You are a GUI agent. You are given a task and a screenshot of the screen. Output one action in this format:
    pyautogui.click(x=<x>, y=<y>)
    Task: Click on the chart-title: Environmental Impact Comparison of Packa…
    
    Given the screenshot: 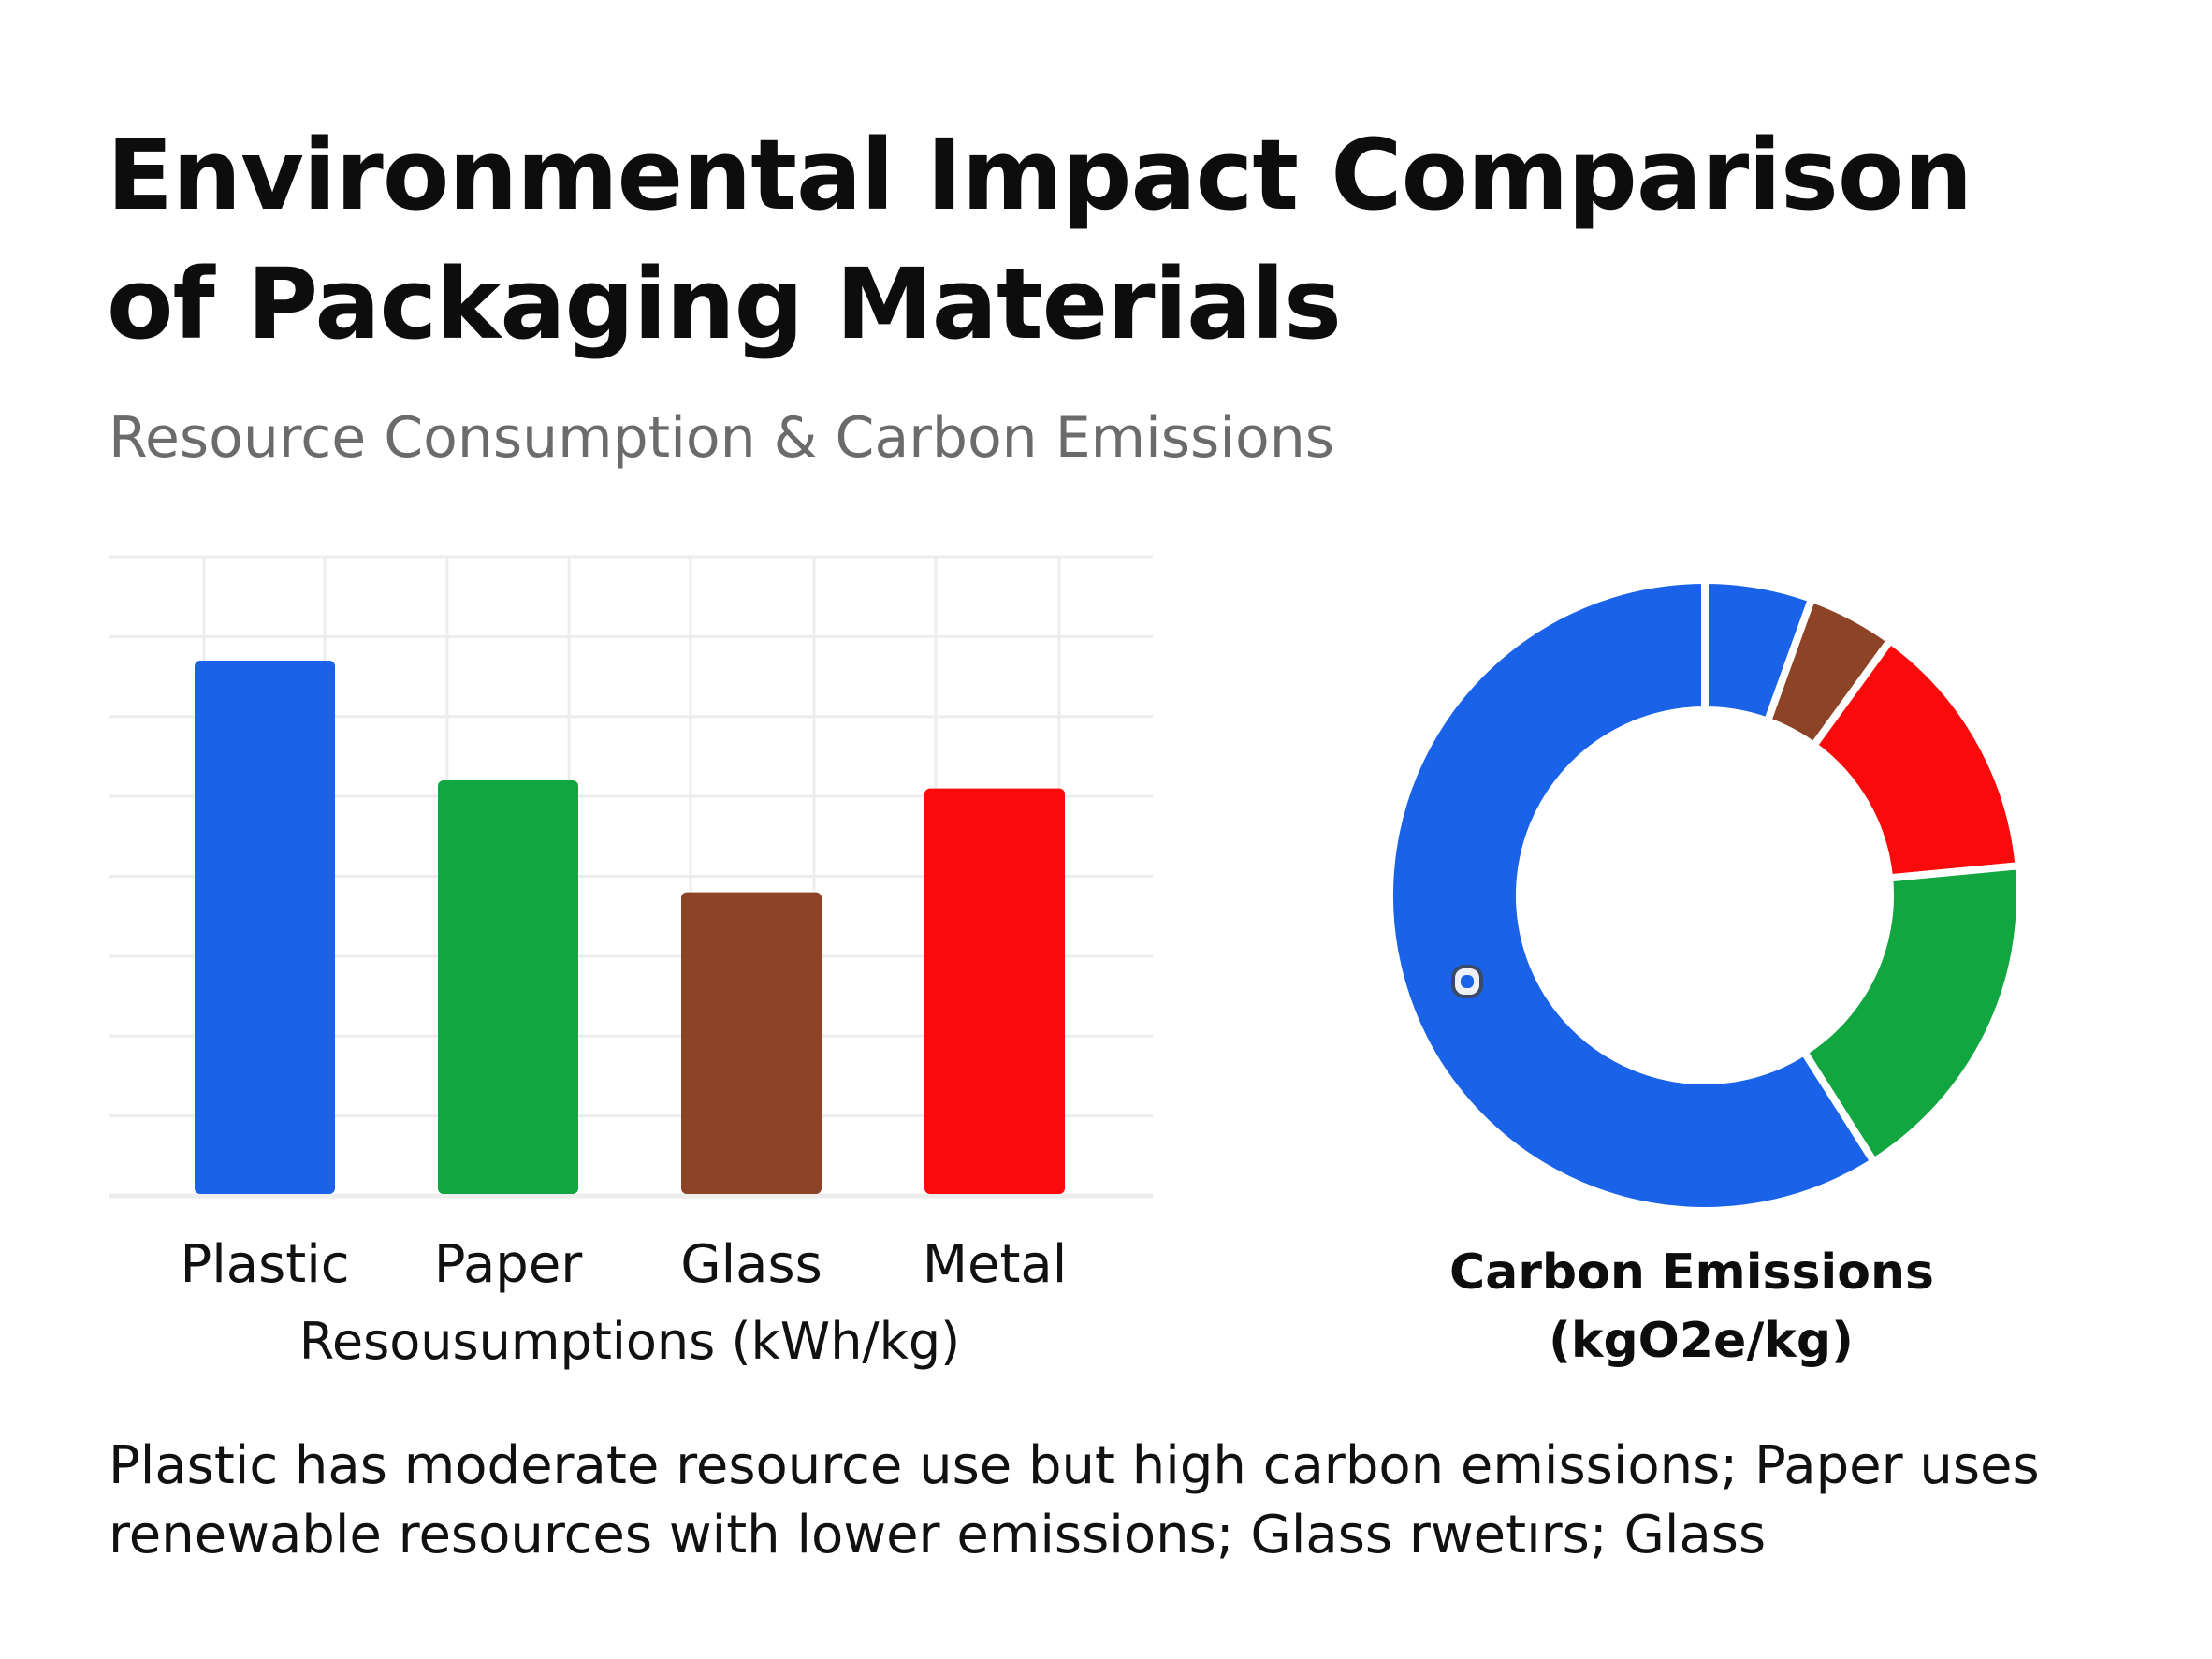 What is the action you would take?
    pyautogui.click(x=1039, y=239)
    